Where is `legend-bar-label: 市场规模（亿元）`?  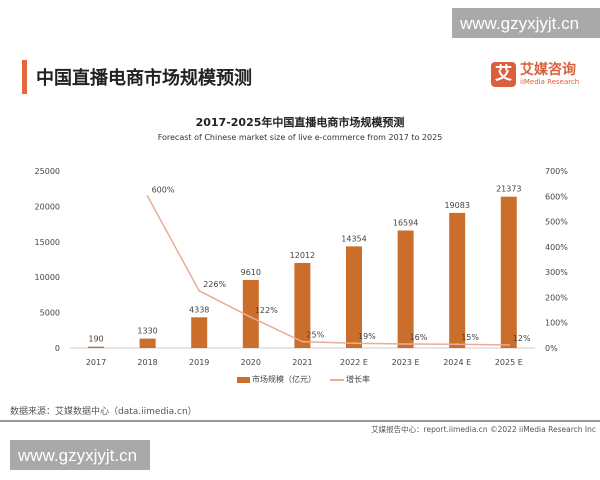
legend-bar-label: 市场规模（亿元） is located at coordinates (284, 379).